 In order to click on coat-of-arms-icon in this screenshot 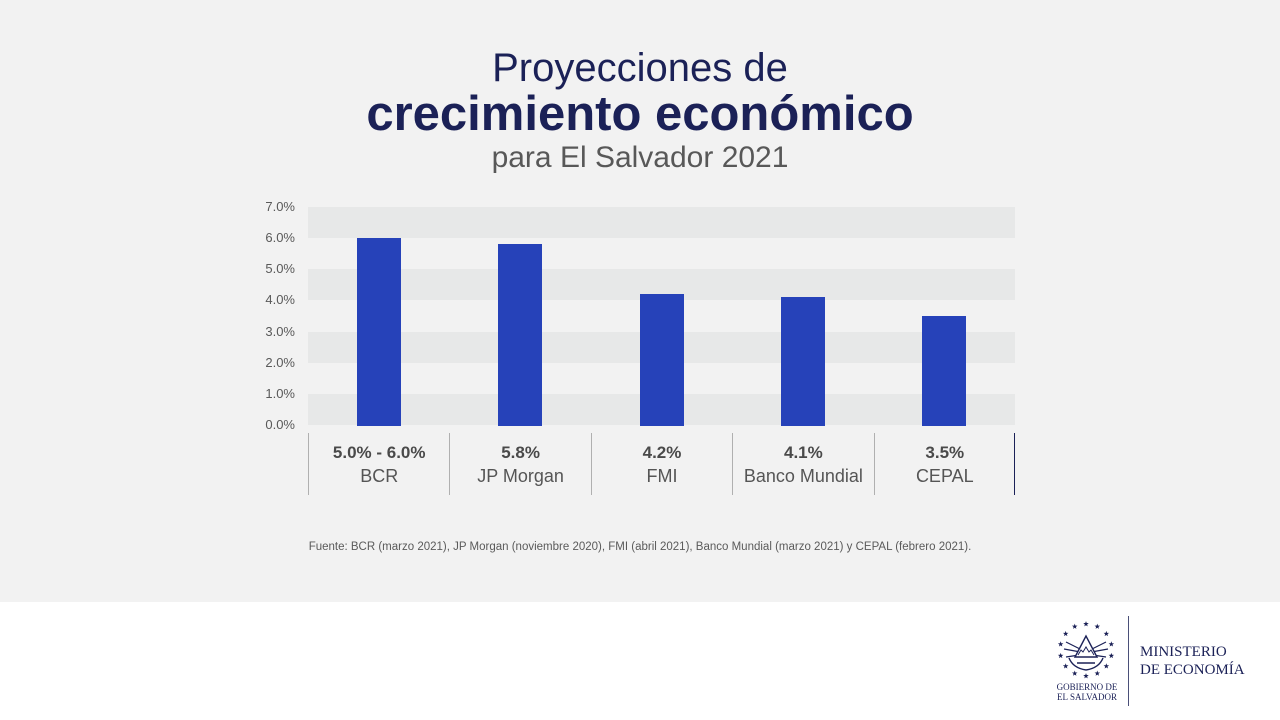, I will do `click(1086, 650)`.